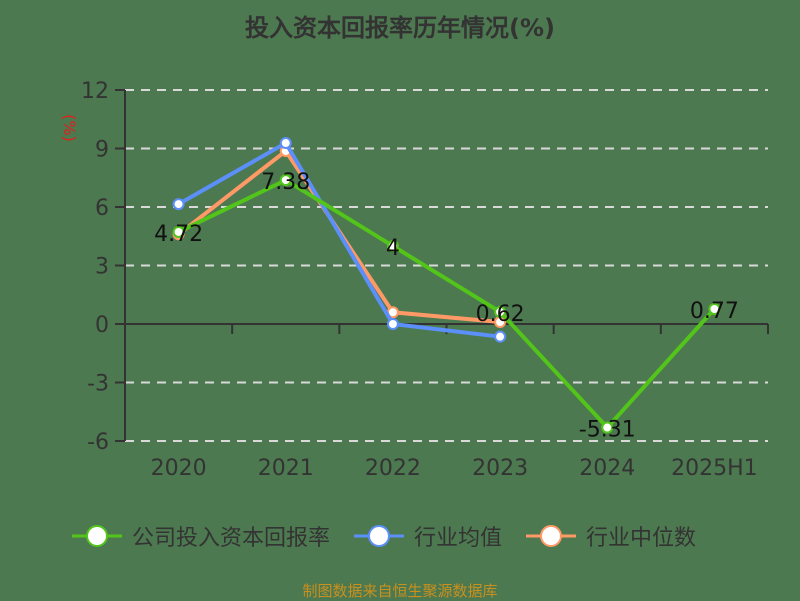  What do you see at coordinates (98, 384) in the screenshot?
I see `y-tick-label: -3` at bounding box center [98, 384].